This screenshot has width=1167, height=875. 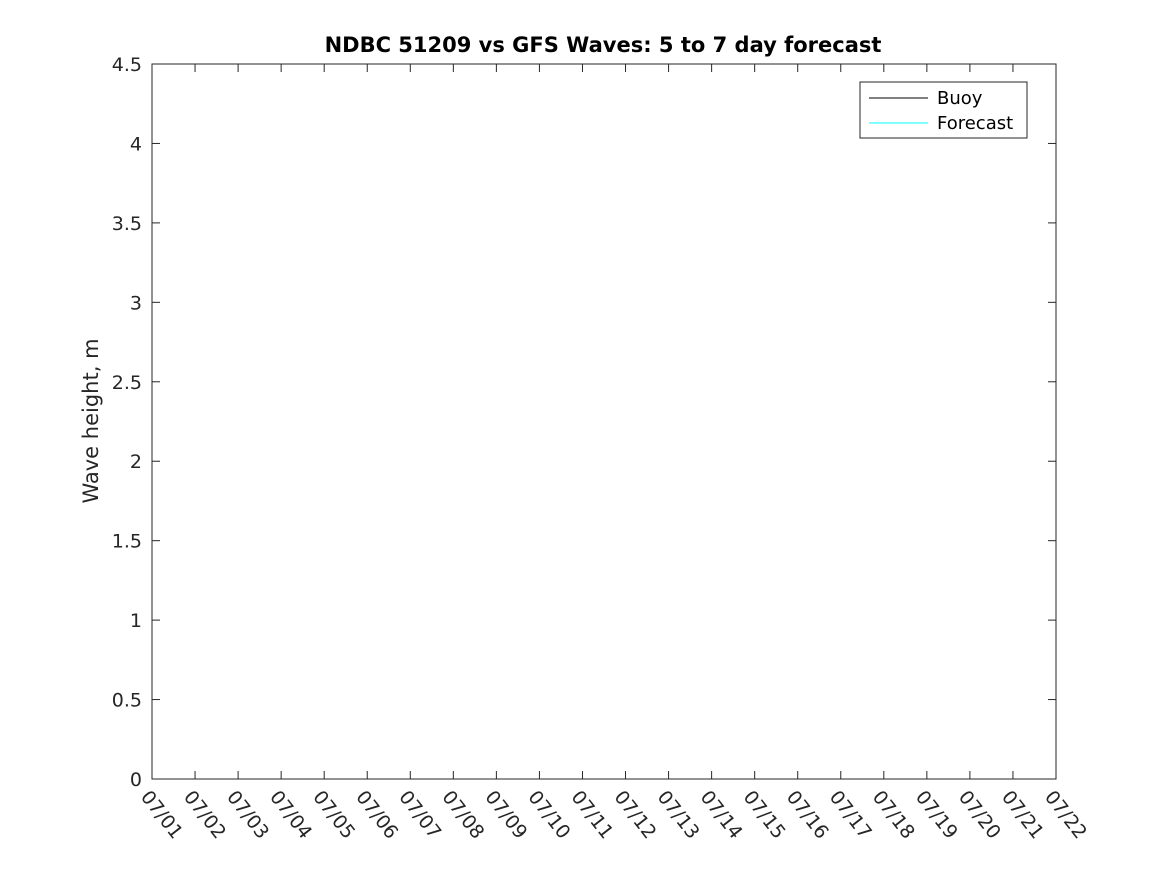 I want to click on legend-box, so click(x=943, y=110).